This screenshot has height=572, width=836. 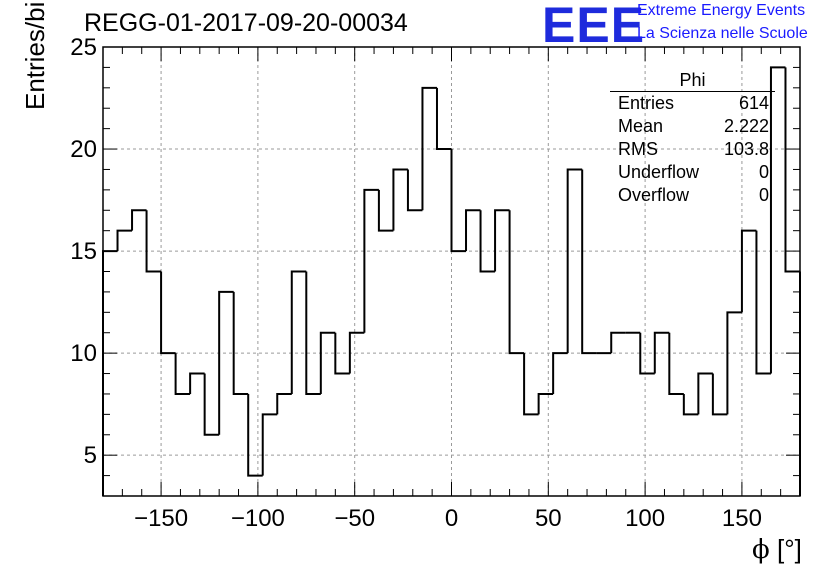 I want to click on chart-title: REGG-01-2017-09-20-00034, so click(x=246, y=23).